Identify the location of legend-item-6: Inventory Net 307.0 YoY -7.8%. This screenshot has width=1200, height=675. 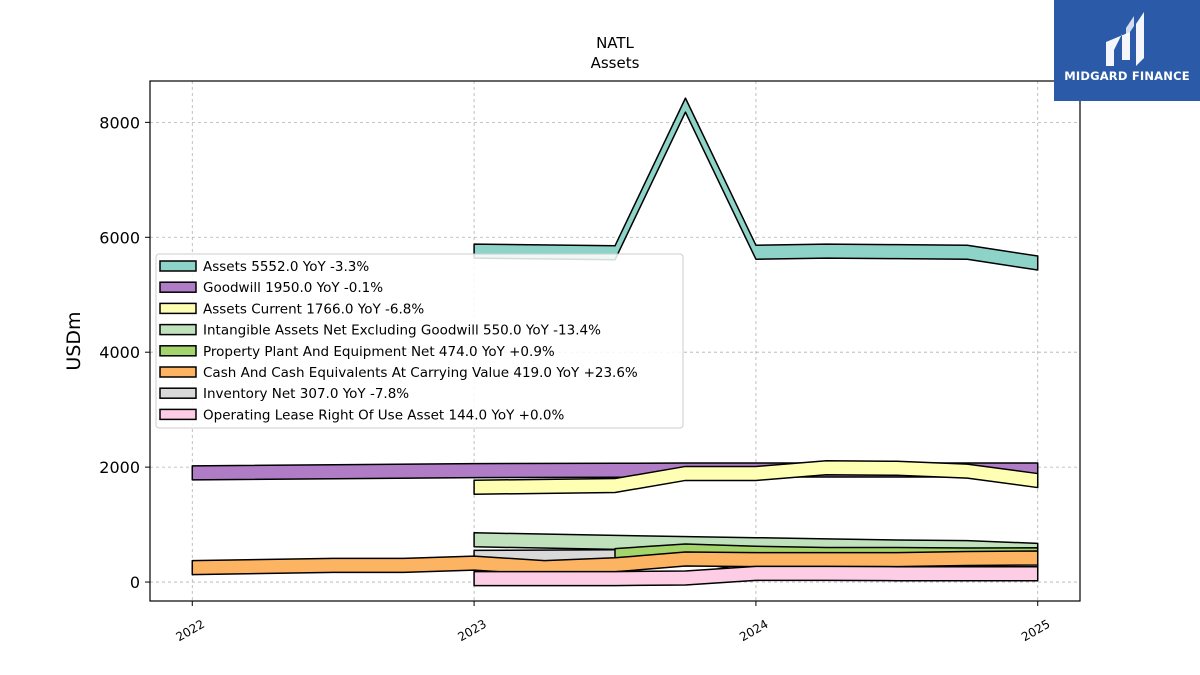
(306, 394).